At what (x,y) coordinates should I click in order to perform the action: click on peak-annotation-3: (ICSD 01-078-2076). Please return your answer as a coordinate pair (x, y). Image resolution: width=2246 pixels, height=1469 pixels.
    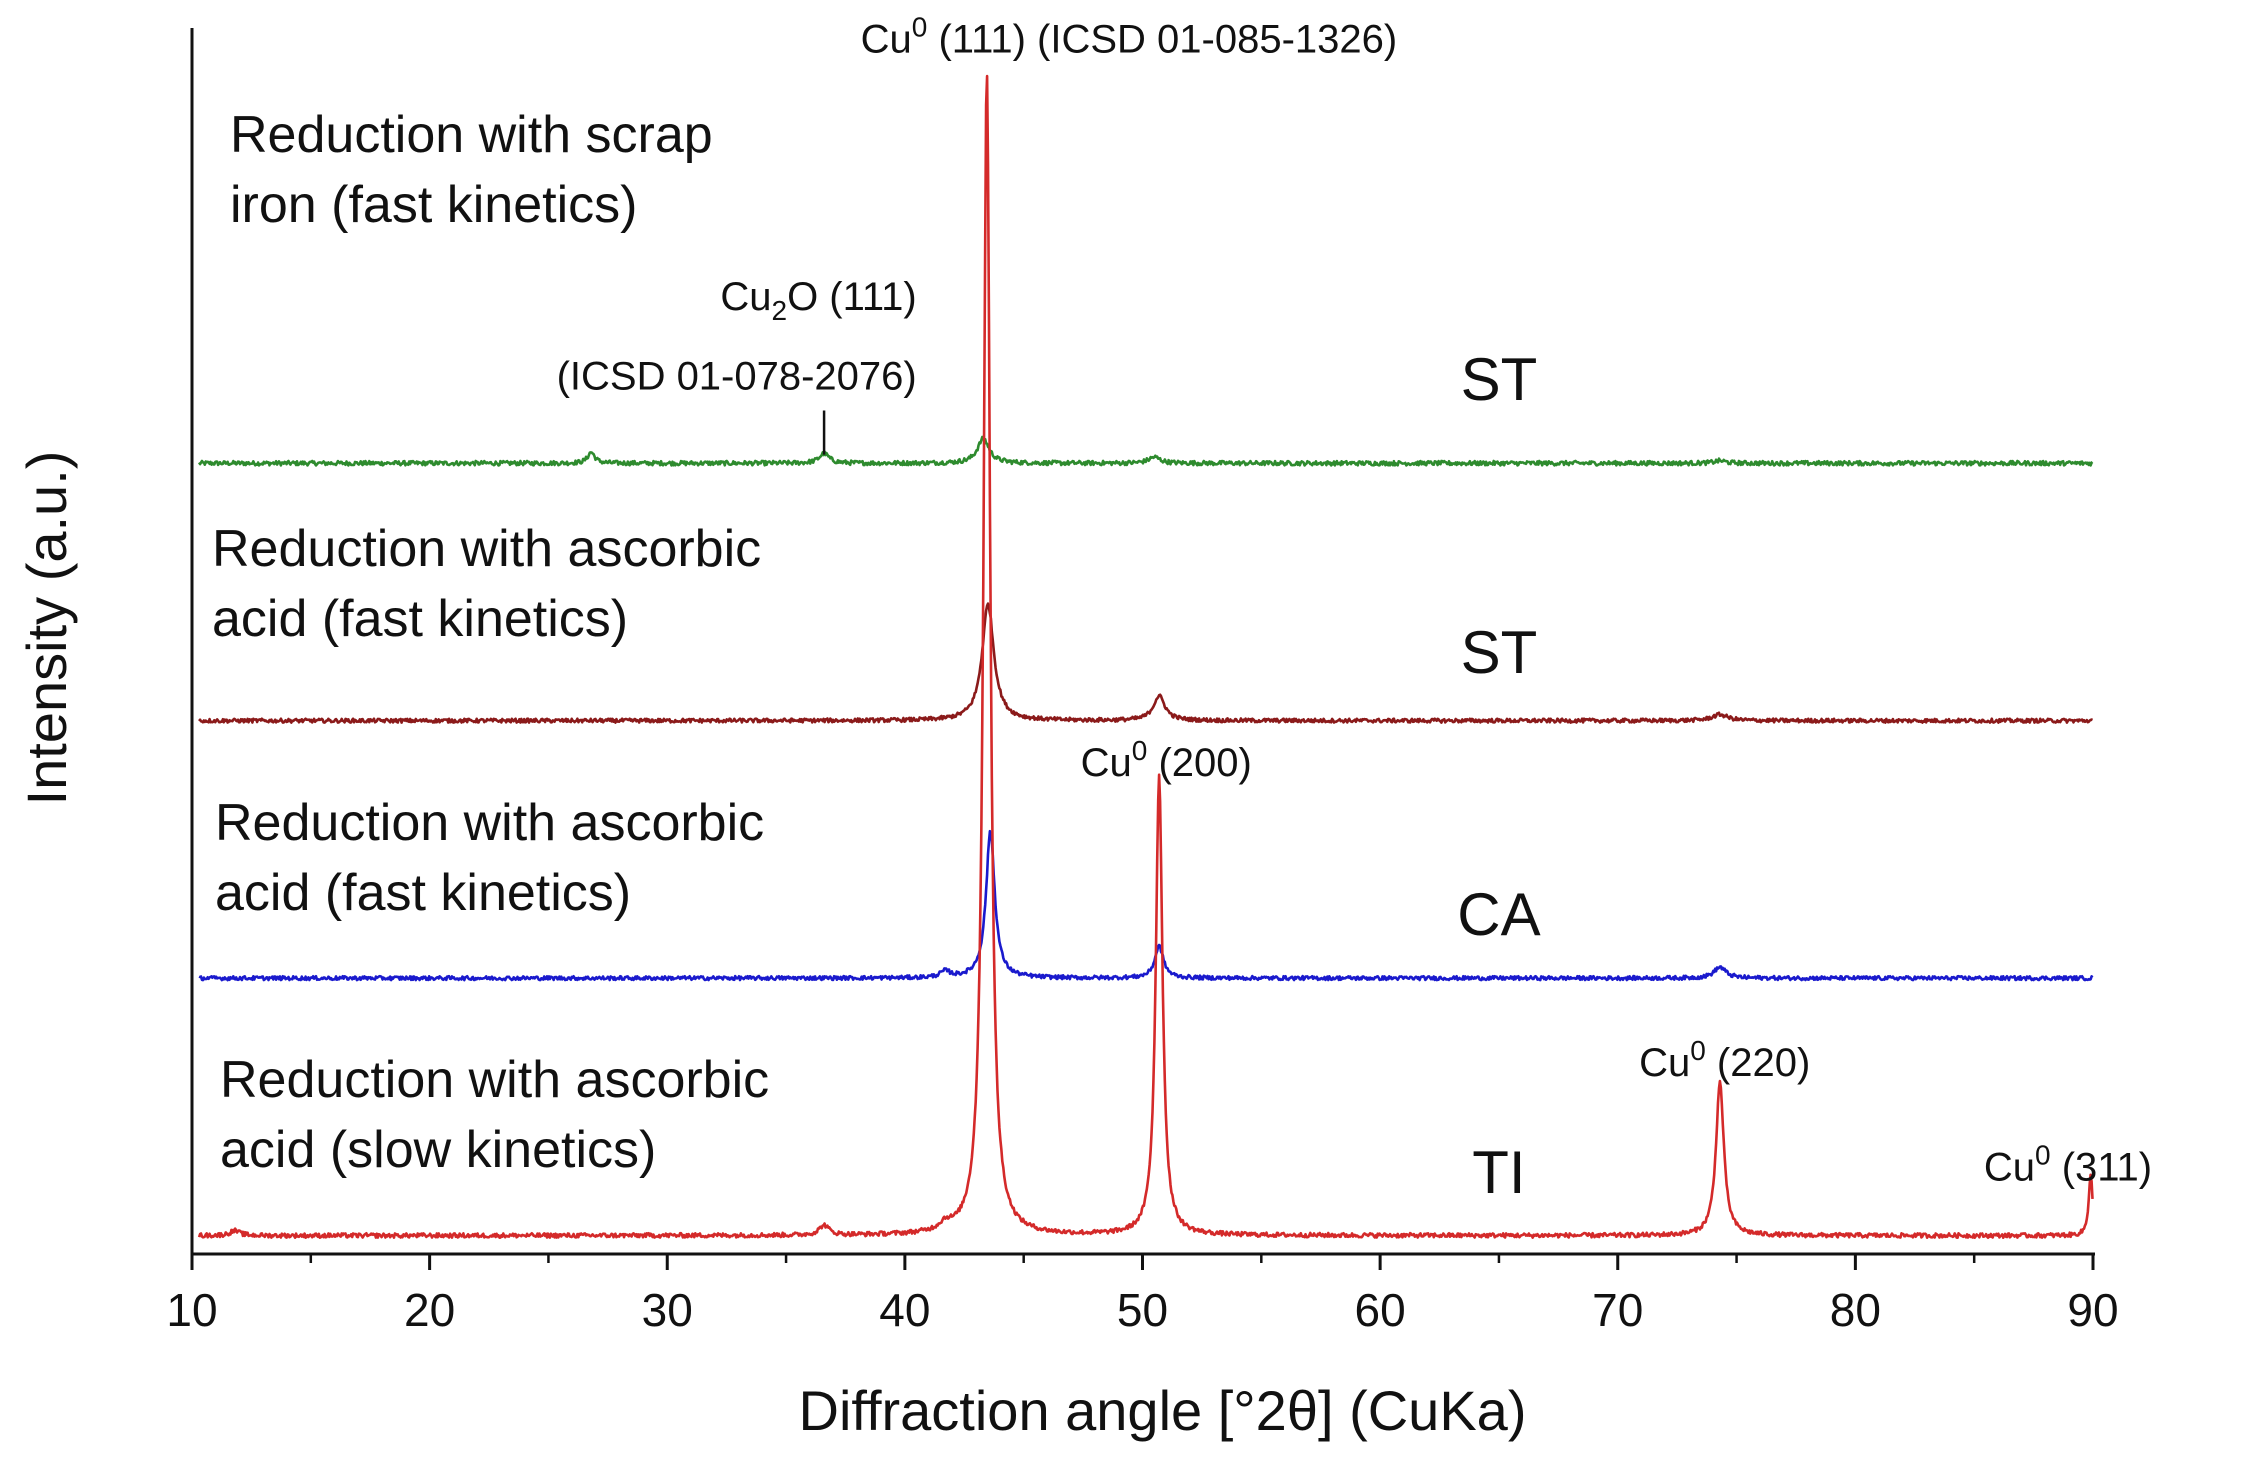
    Looking at the image, I should click on (737, 377).